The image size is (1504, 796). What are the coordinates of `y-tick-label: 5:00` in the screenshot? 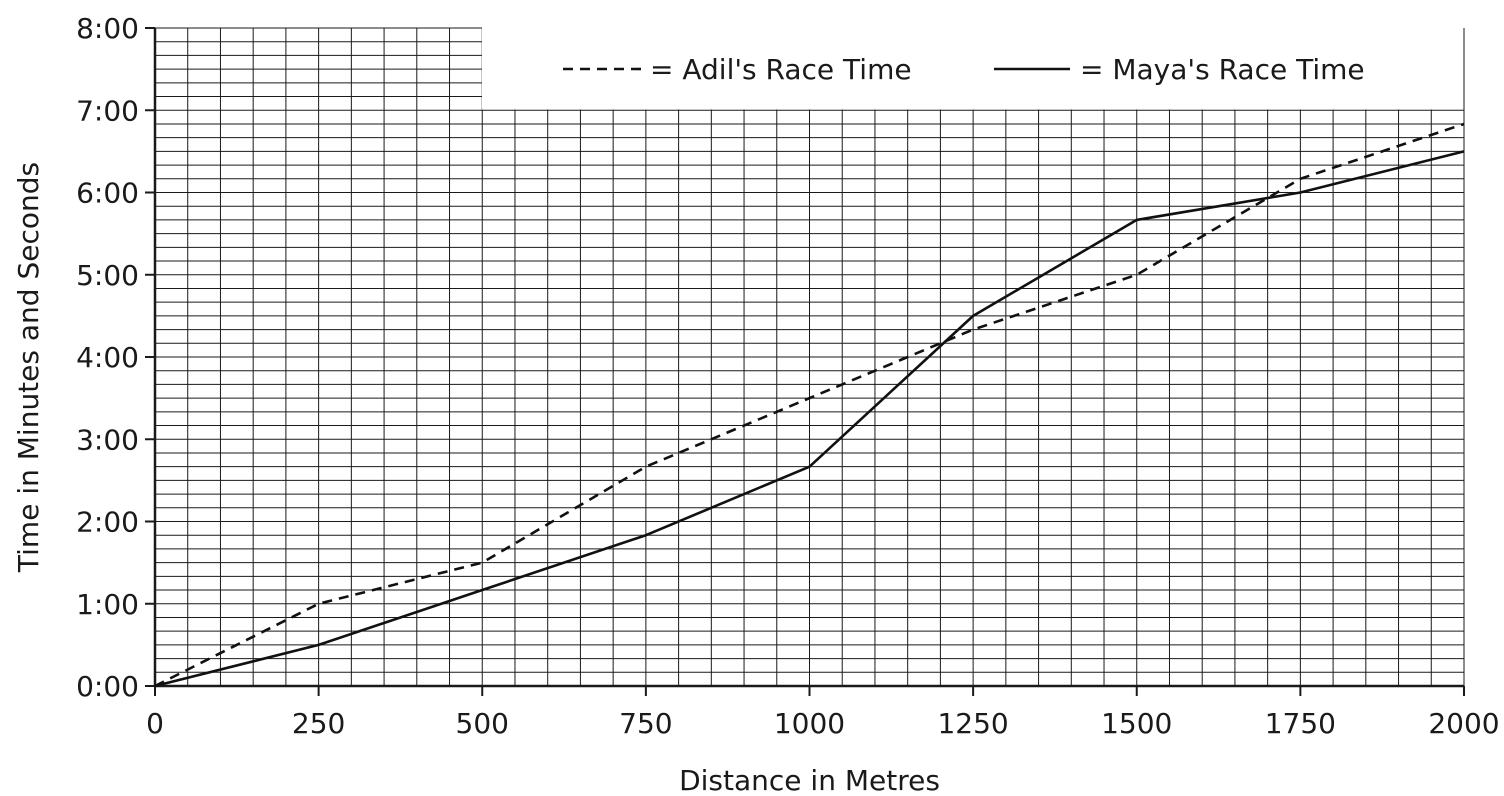 It's located at (107, 275).